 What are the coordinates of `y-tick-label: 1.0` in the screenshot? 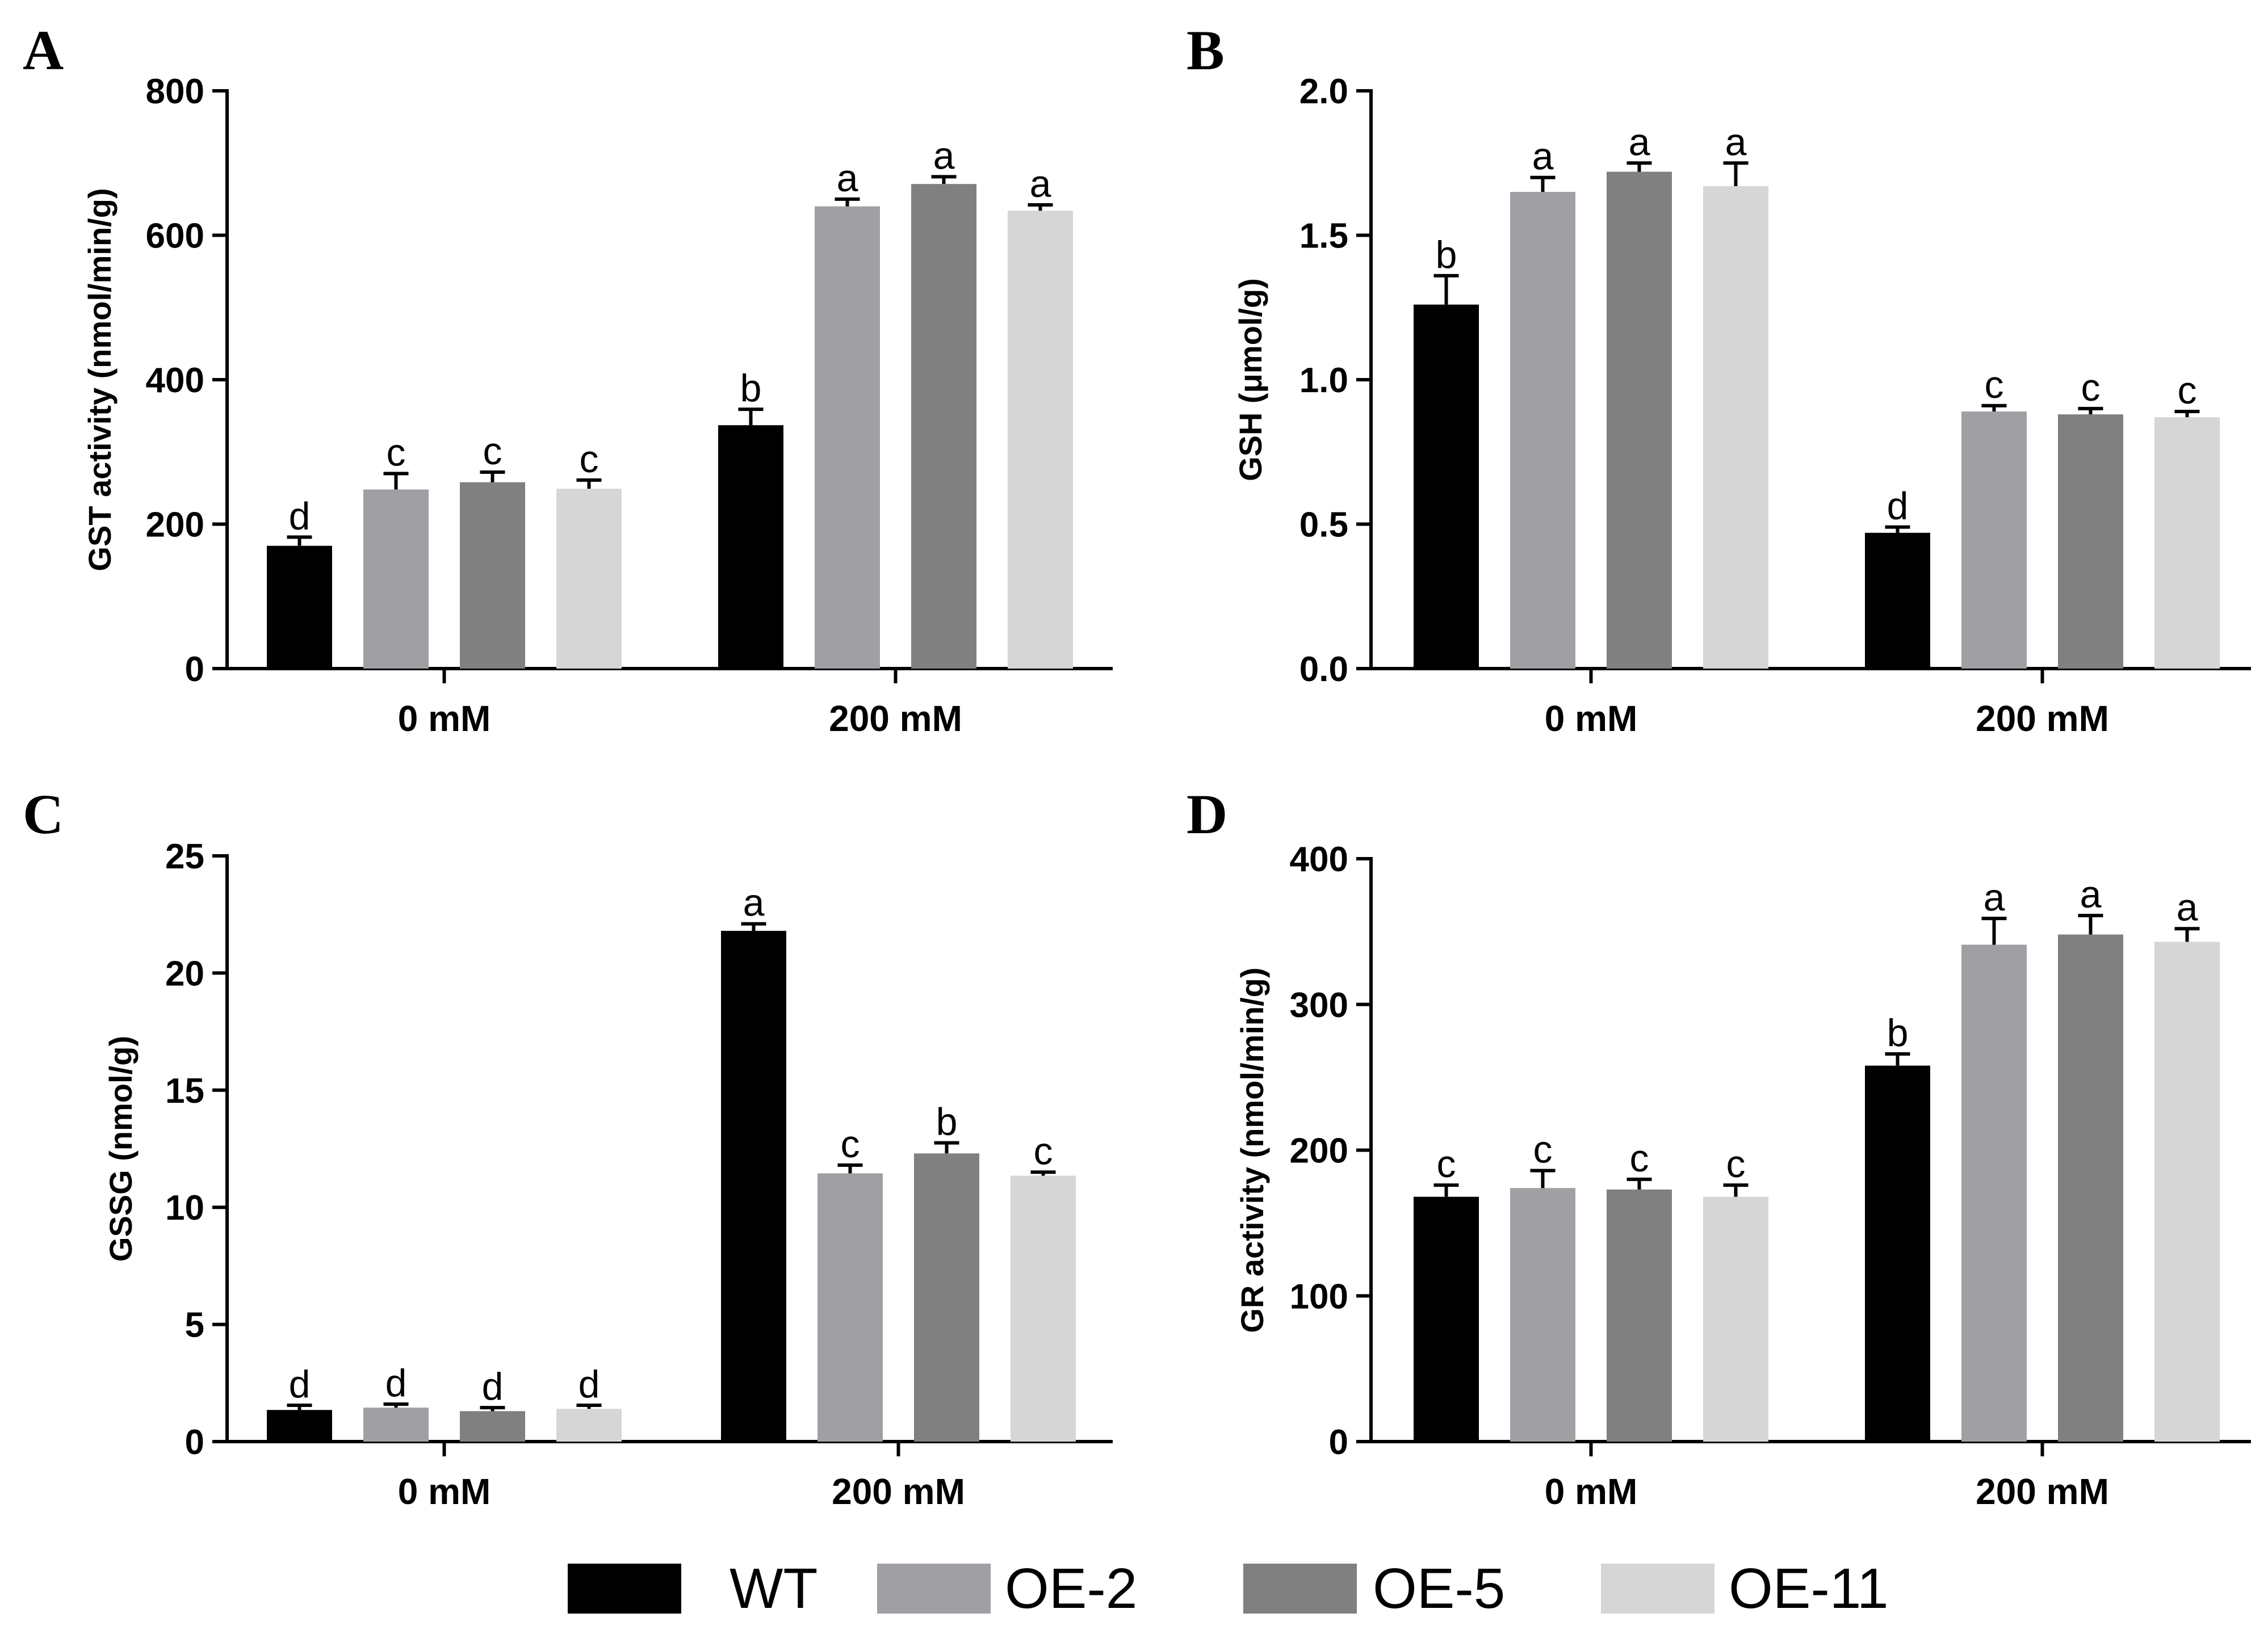 It's located at (1323, 381).